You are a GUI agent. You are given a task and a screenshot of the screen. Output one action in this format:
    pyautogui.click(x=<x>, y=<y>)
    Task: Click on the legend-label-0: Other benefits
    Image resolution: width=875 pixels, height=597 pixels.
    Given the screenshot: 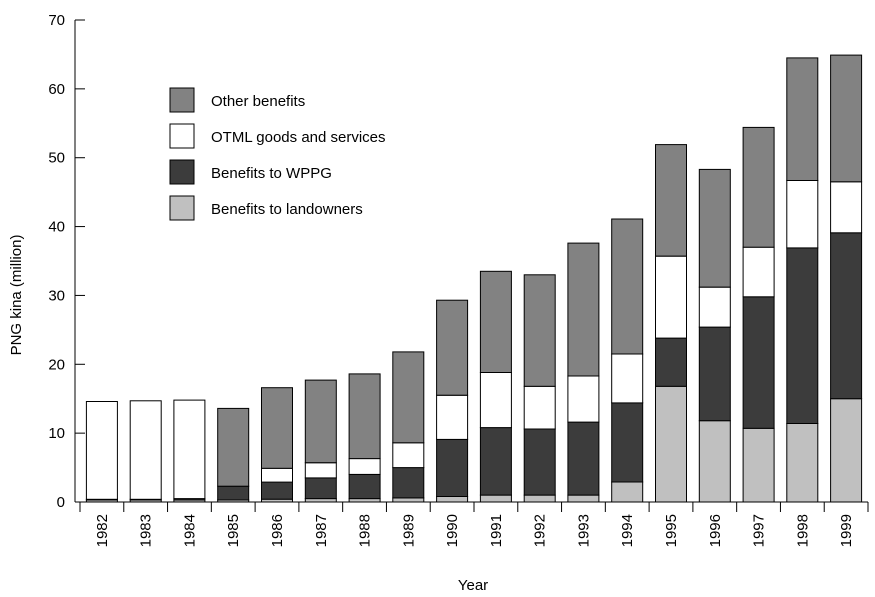 What is the action you would take?
    pyautogui.click(x=258, y=101)
    